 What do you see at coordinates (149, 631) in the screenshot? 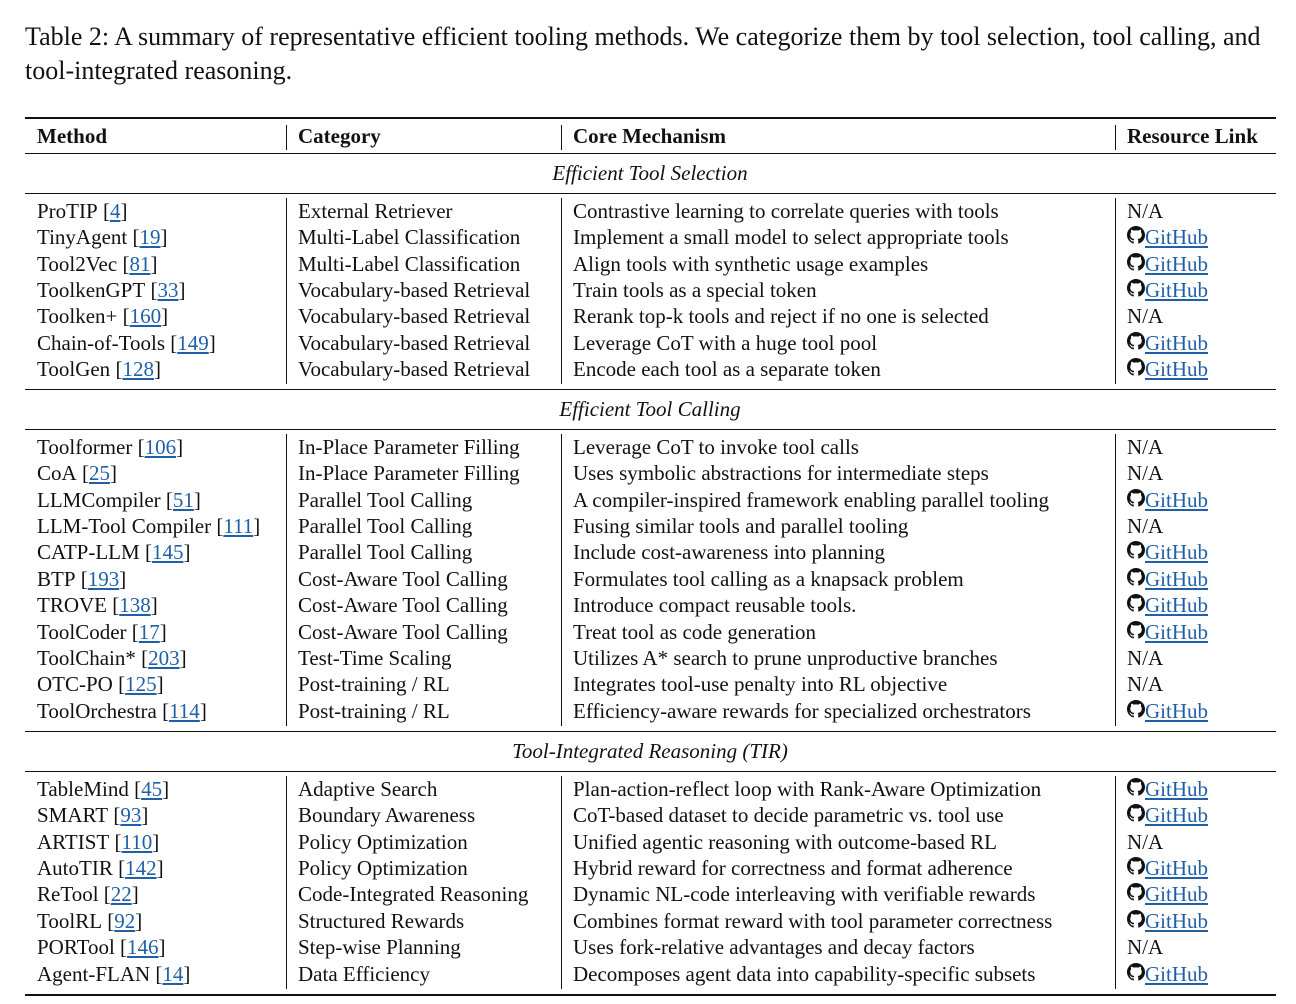
I see `citation: [17]` at bounding box center [149, 631].